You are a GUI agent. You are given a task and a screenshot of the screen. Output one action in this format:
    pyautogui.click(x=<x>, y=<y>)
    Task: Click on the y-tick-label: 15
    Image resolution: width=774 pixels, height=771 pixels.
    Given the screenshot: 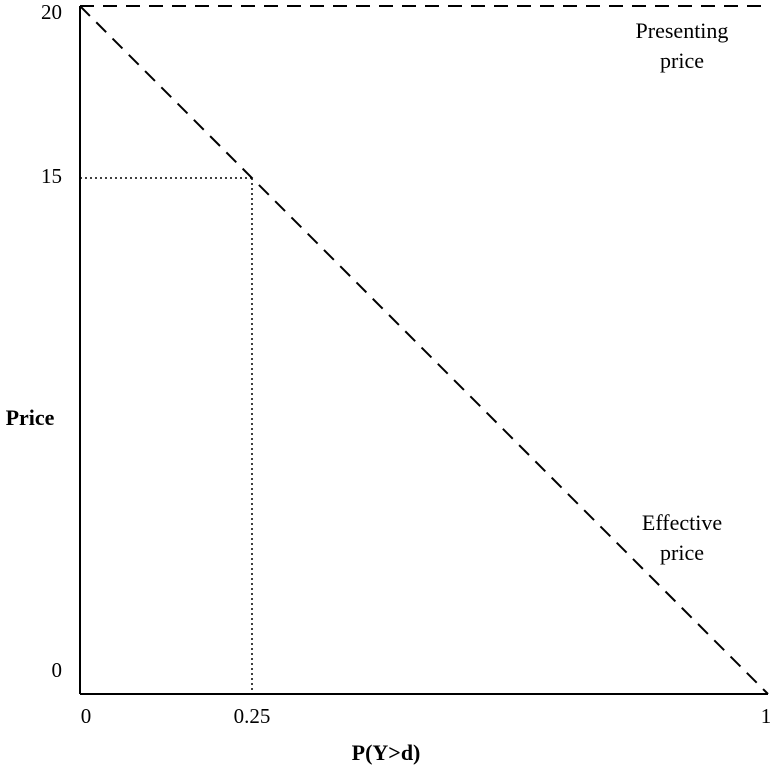 What is the action you would take?
    pyautogui.click(x=51, y=176)
    